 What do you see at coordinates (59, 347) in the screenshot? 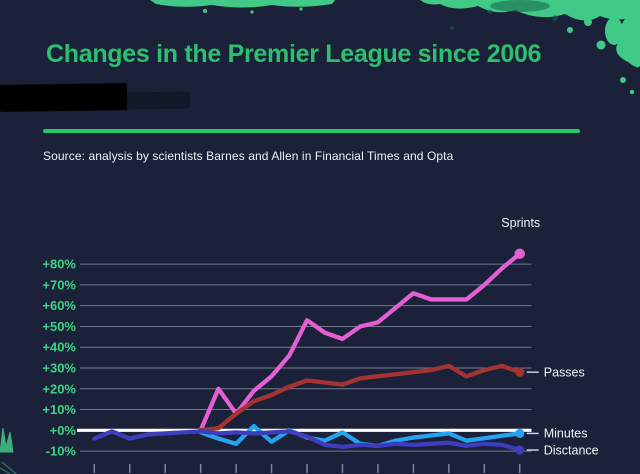
I see `y-tick-label: +40%` at bounding box center [59, 347].